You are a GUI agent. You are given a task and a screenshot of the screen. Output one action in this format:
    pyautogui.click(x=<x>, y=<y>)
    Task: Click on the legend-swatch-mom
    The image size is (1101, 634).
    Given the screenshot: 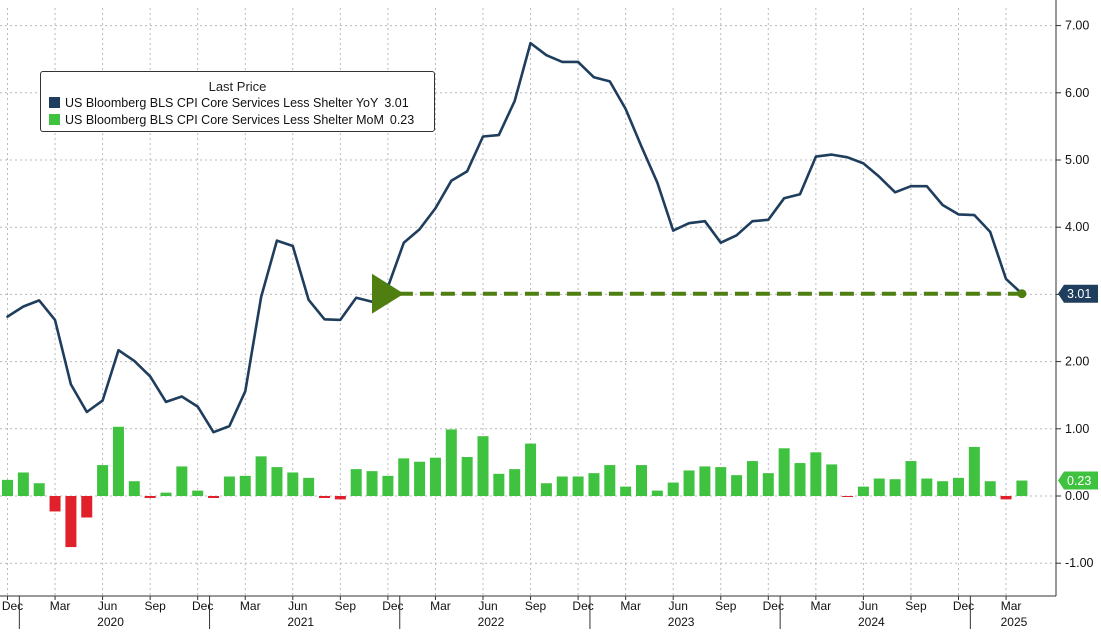 What is the action you would take?
    pyautogui.click(x=54, y=119)
    